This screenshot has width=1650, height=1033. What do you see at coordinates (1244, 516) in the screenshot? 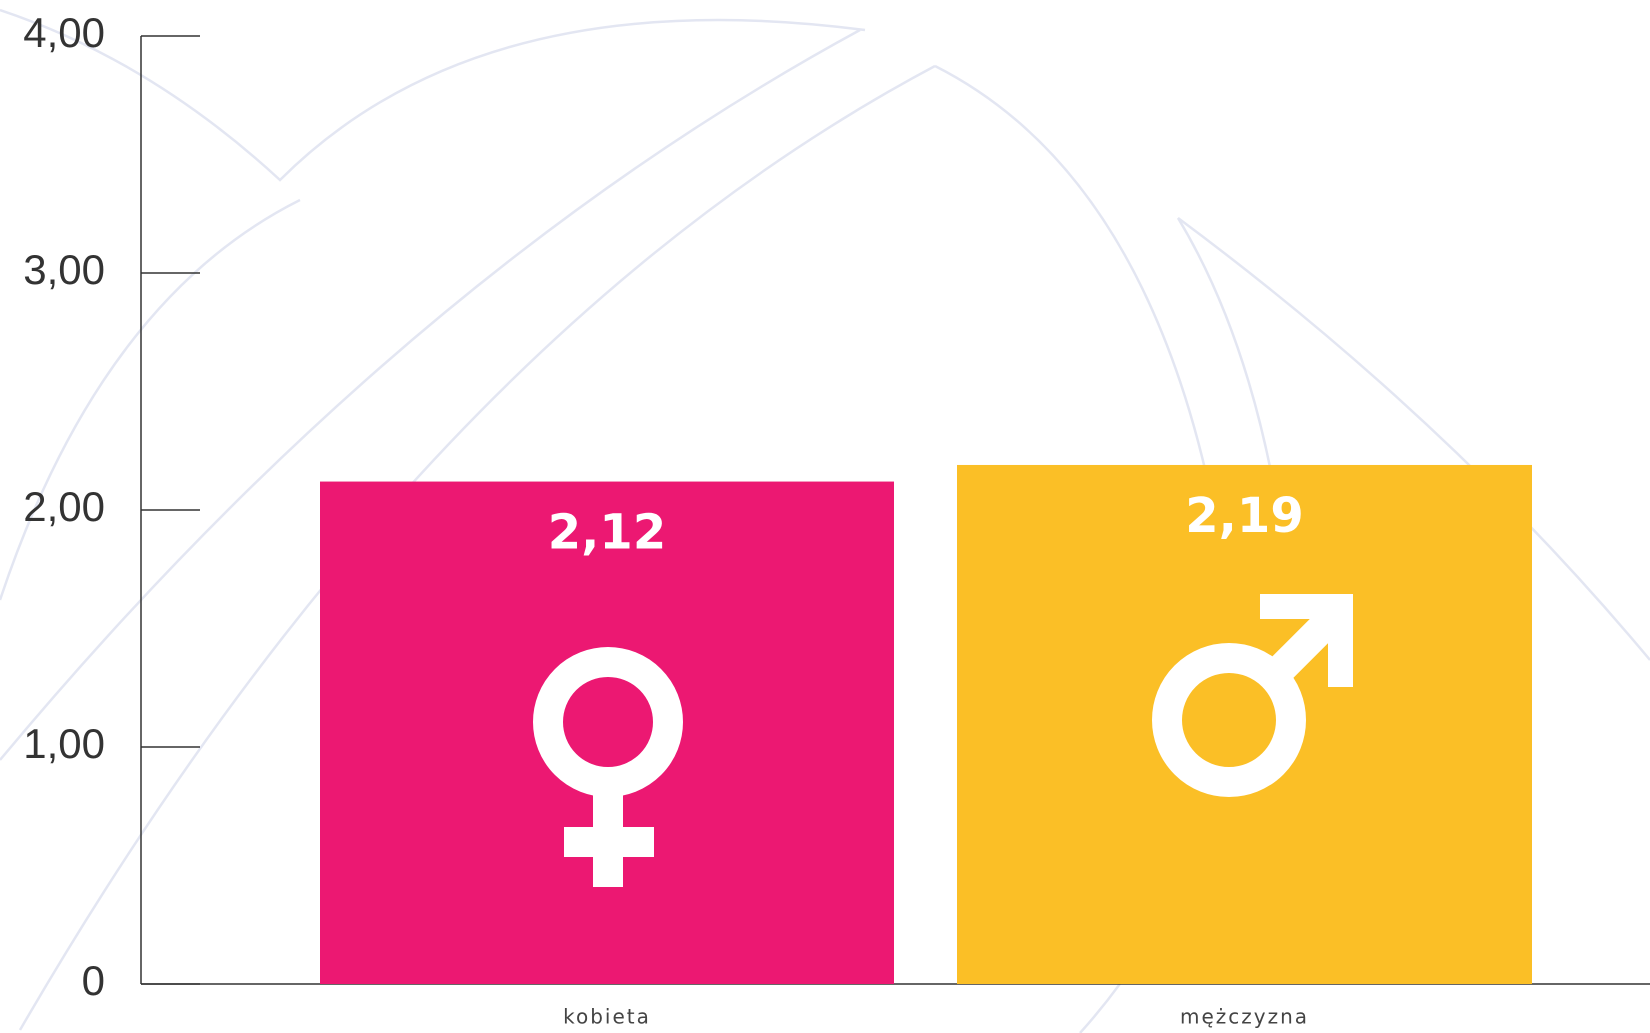
I see `value-label: 2,19` at bounding box center [1244, 516].